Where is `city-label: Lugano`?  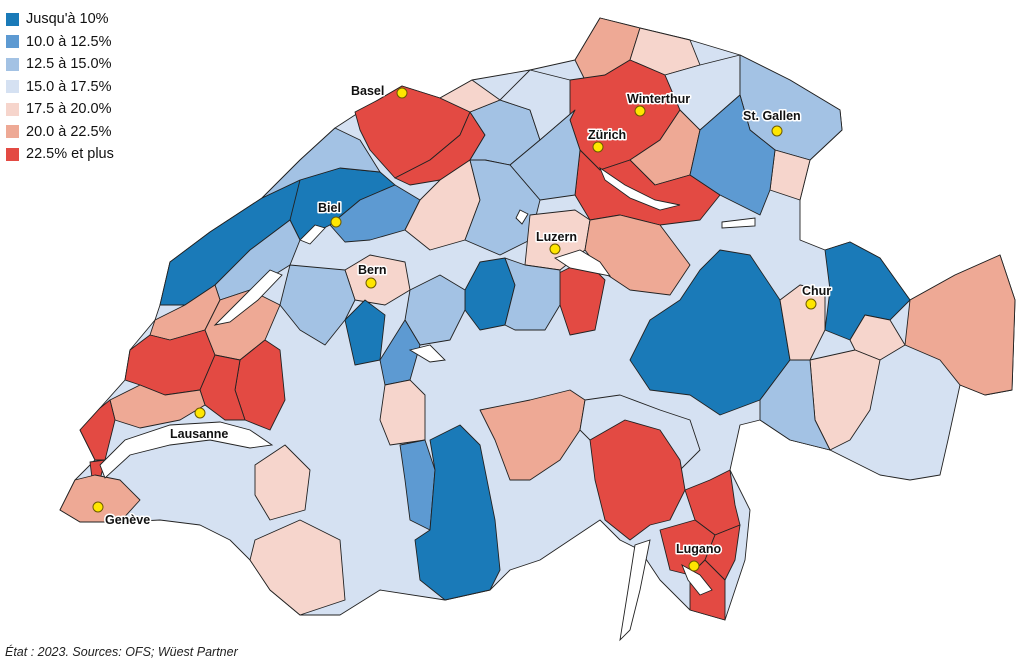
city-label: Lugano is located at coordinates (698, 549).